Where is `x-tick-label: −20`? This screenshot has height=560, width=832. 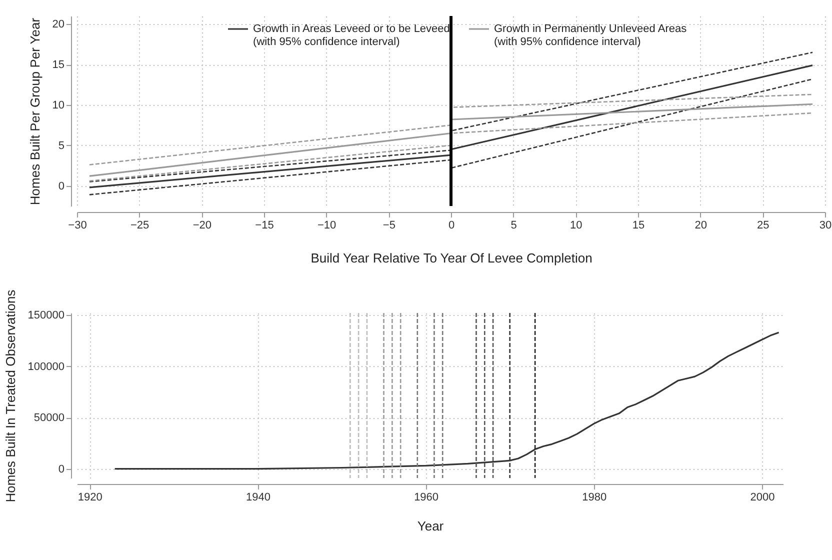
x-tick-label: −20 is located at coordinates (202, 226).